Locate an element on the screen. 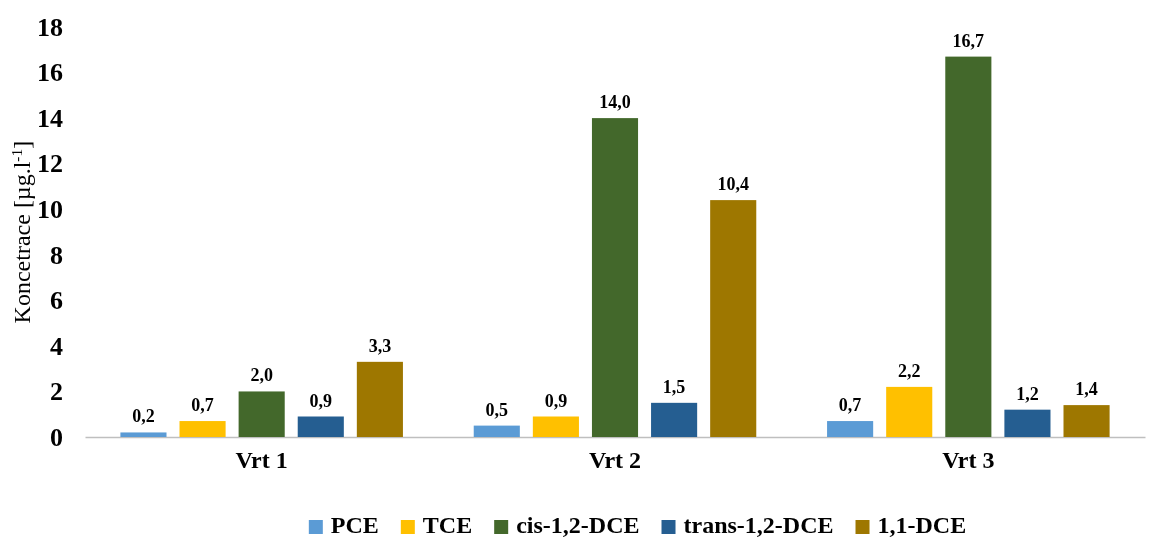 The width and height of the screenshot is (1155, 552). data-label: 2,0 is located at coordinates (261, 375).